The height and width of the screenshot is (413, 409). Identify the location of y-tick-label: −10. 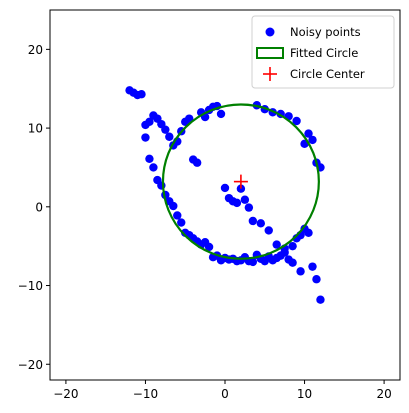
(30, 286).